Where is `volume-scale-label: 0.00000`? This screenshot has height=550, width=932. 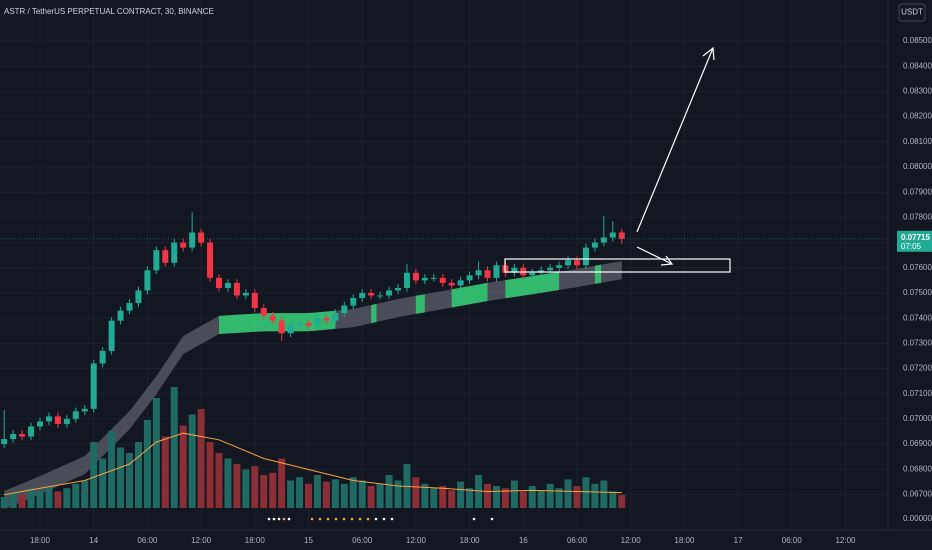
volume-scale-label: 0.00000 is located at coordinates (917, 518).